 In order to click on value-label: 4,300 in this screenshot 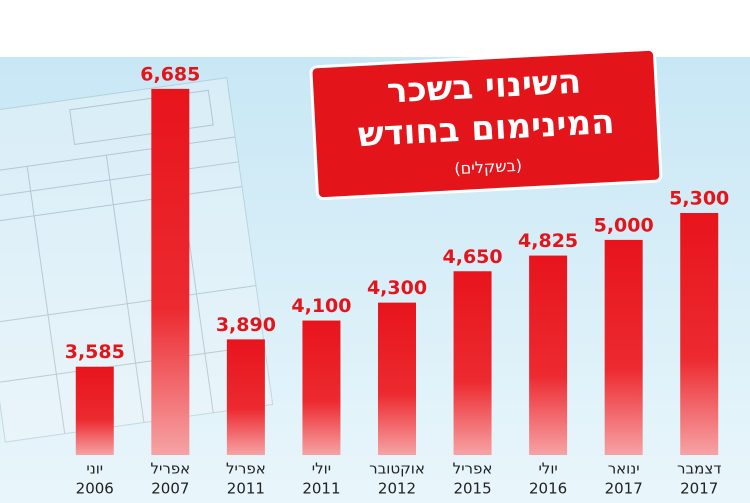, I will do `click(397, 288)`.